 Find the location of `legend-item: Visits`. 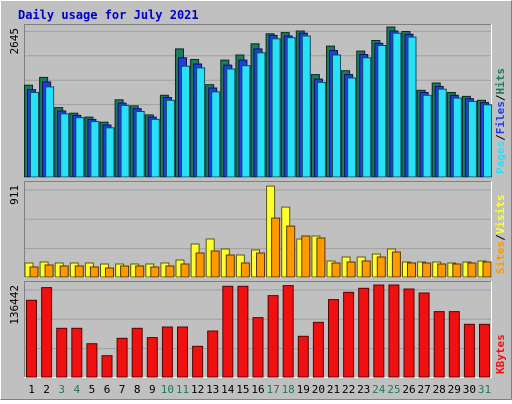

legend-item: Visits is located at coordinates (500, 215).